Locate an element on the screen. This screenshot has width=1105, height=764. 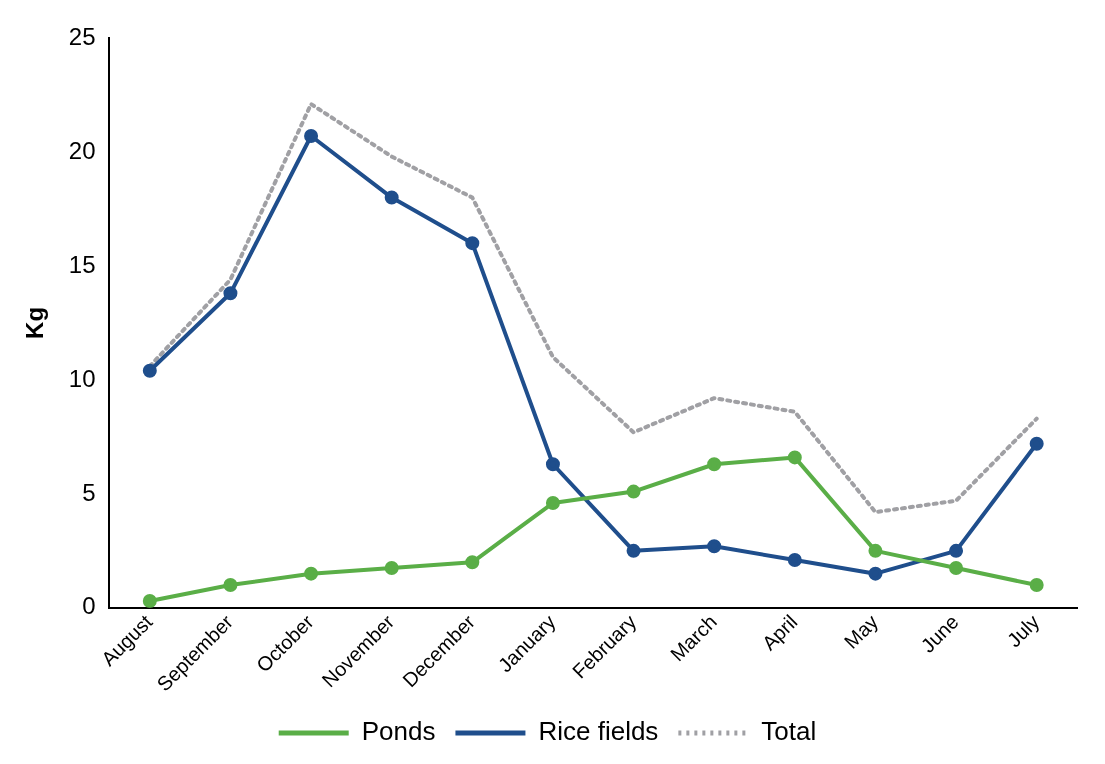
y-tick-label: 10 is located at coordinates (82, 378).